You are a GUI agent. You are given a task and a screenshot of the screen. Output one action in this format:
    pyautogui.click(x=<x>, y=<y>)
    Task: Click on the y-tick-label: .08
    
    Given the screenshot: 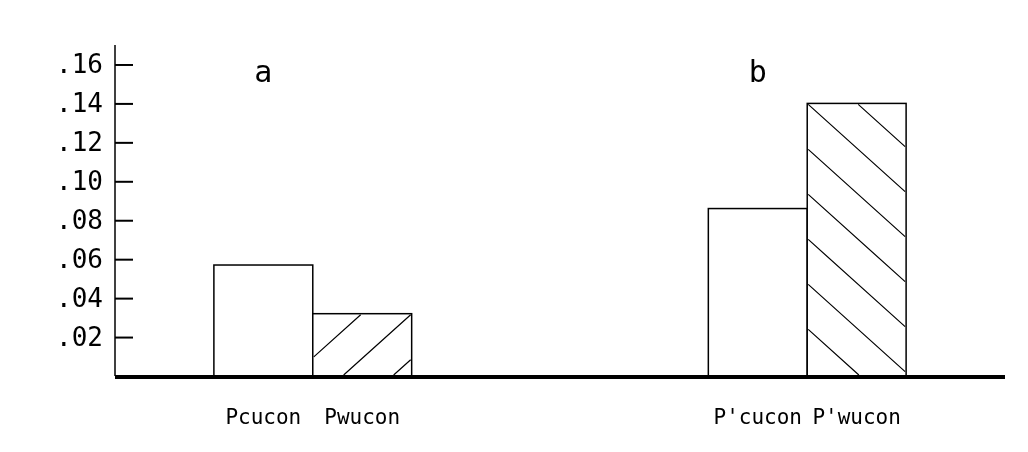 What is the action you would take?
    pyautogui.click(x=79, y=220)
    